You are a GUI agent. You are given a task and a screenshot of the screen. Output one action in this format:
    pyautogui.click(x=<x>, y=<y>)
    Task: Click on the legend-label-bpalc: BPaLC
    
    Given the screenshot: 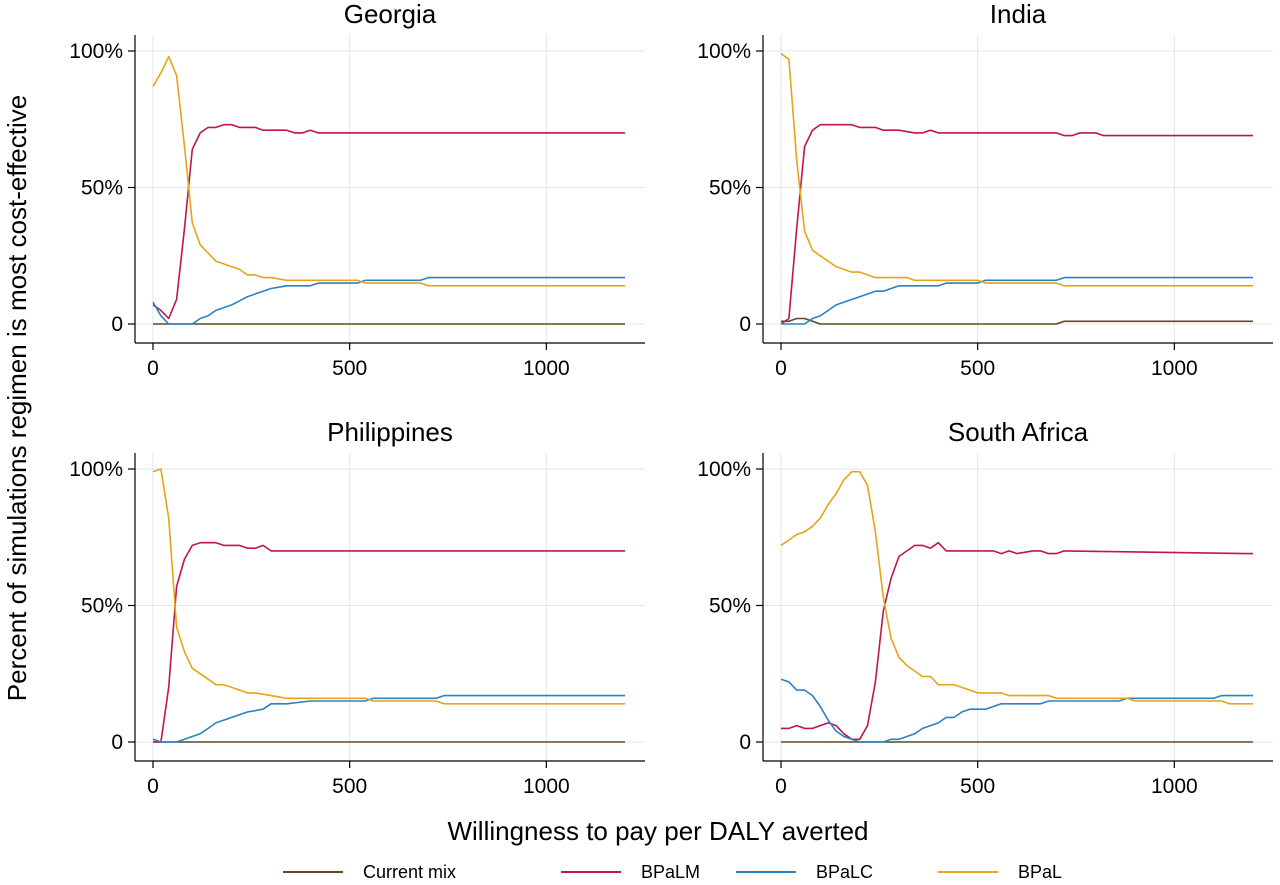 What is the action you would take?
    pyautogui.click(x=844, y=872)
    